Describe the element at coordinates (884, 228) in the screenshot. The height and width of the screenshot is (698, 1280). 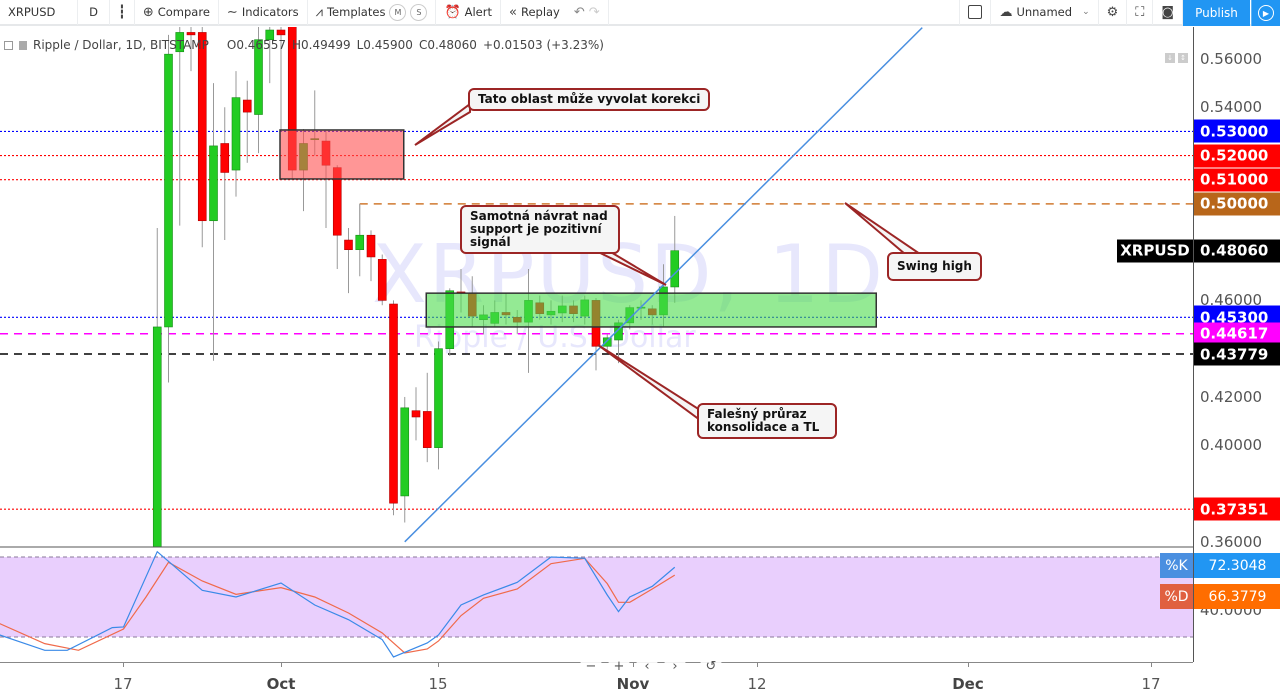
I see `callout-pointer` at that location.